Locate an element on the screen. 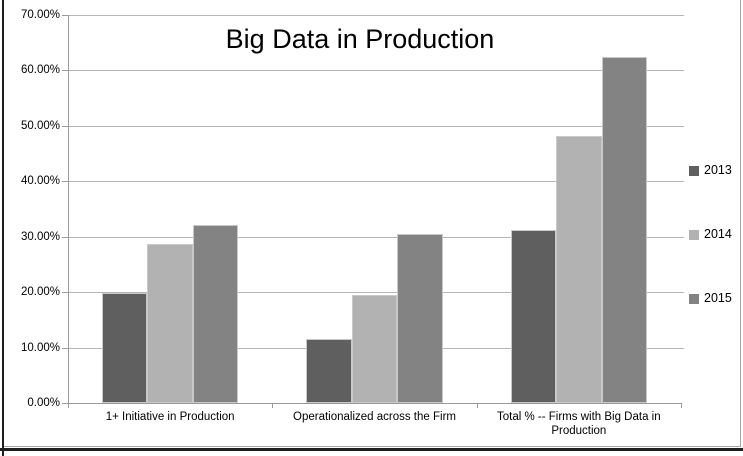  legend-item-2014: 2014 is located at coordinates (710, 234).